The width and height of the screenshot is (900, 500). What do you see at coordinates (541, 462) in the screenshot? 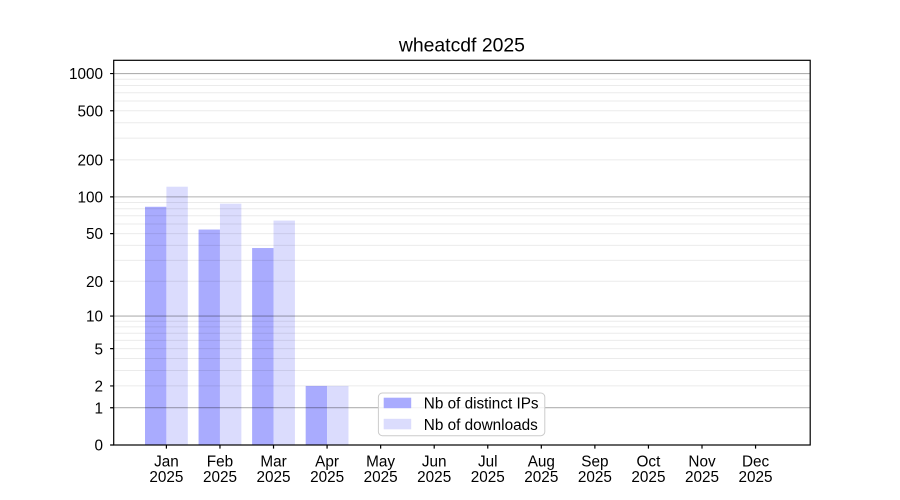
I see `svg-text: Aug` at bounding box center [541, 462].